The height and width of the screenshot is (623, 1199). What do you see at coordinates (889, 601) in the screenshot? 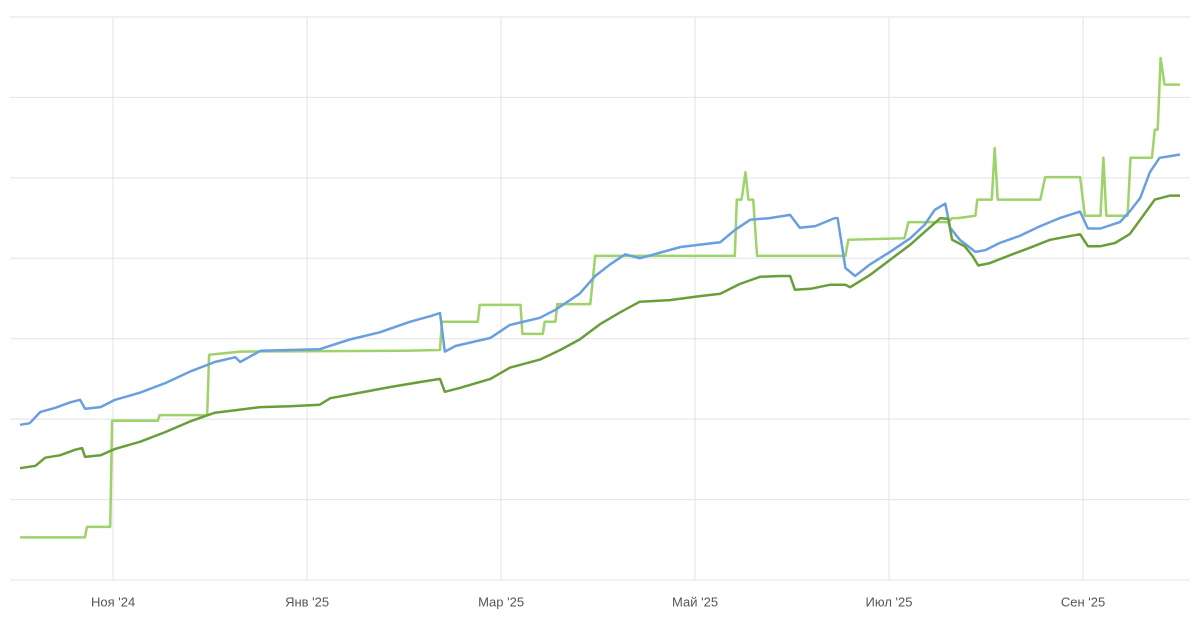
I see `x-tick-label: Июл '25` at bounding box center [889, 601].